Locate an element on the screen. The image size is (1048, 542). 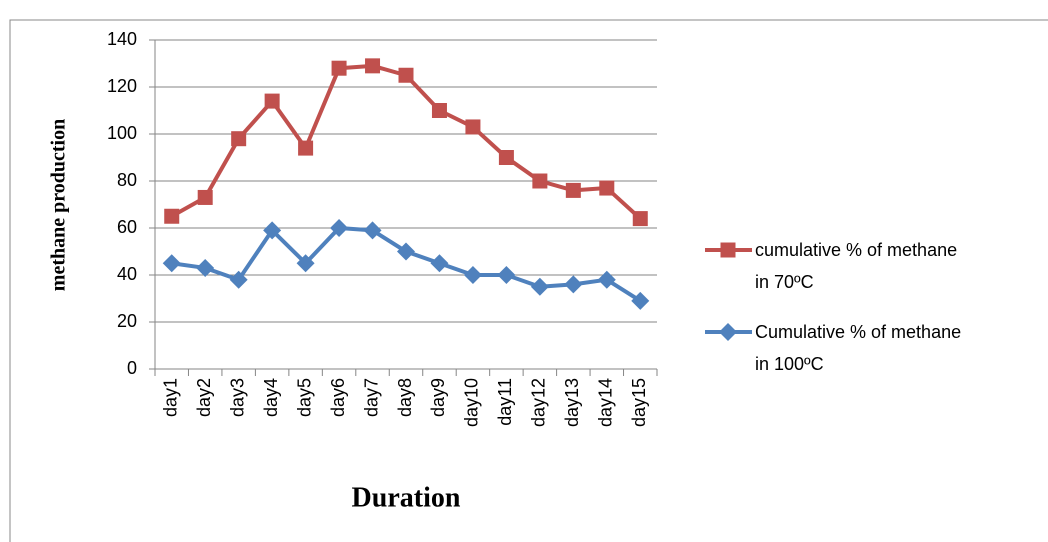
y-tick-label: 40 is located at coordinates (127, 274).